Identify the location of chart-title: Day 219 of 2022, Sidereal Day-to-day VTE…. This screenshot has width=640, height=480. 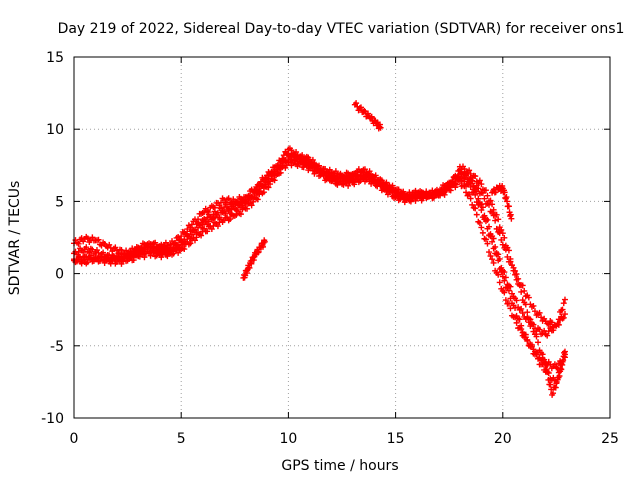
(341, 29).